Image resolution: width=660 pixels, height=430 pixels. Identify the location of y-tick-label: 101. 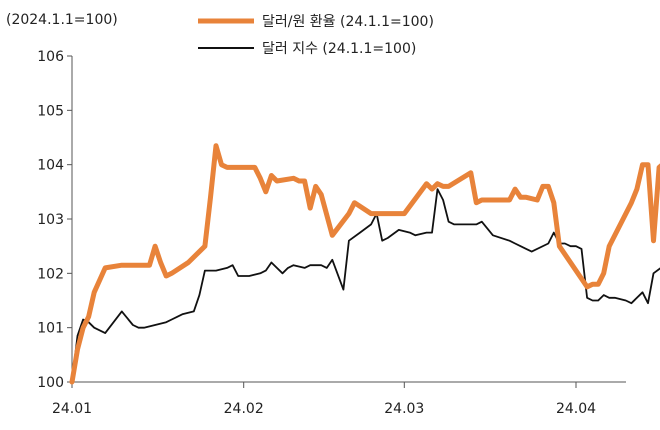
(50, 329).